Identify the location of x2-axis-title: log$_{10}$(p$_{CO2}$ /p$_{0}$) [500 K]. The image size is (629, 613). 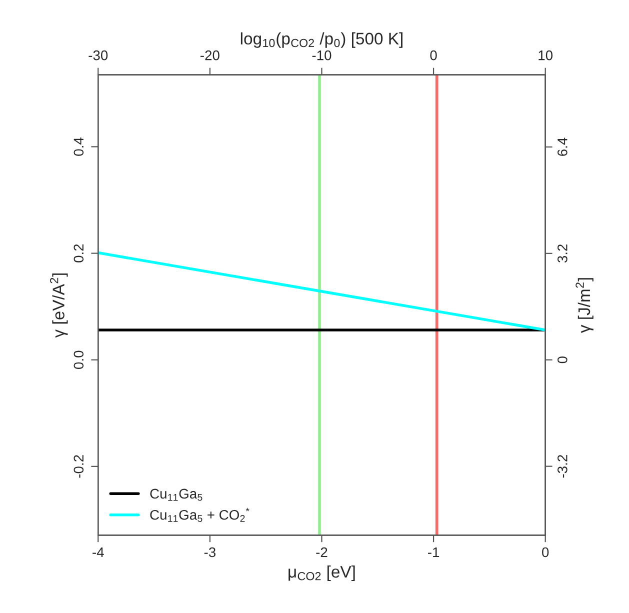
(321, 40).